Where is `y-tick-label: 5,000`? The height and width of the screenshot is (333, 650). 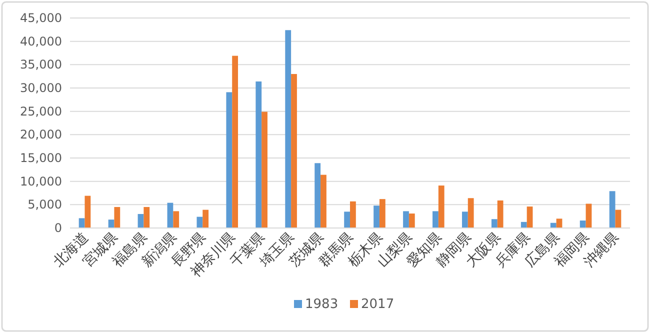
y-tick-label: 5,000 is located at coordinates (45, 205).